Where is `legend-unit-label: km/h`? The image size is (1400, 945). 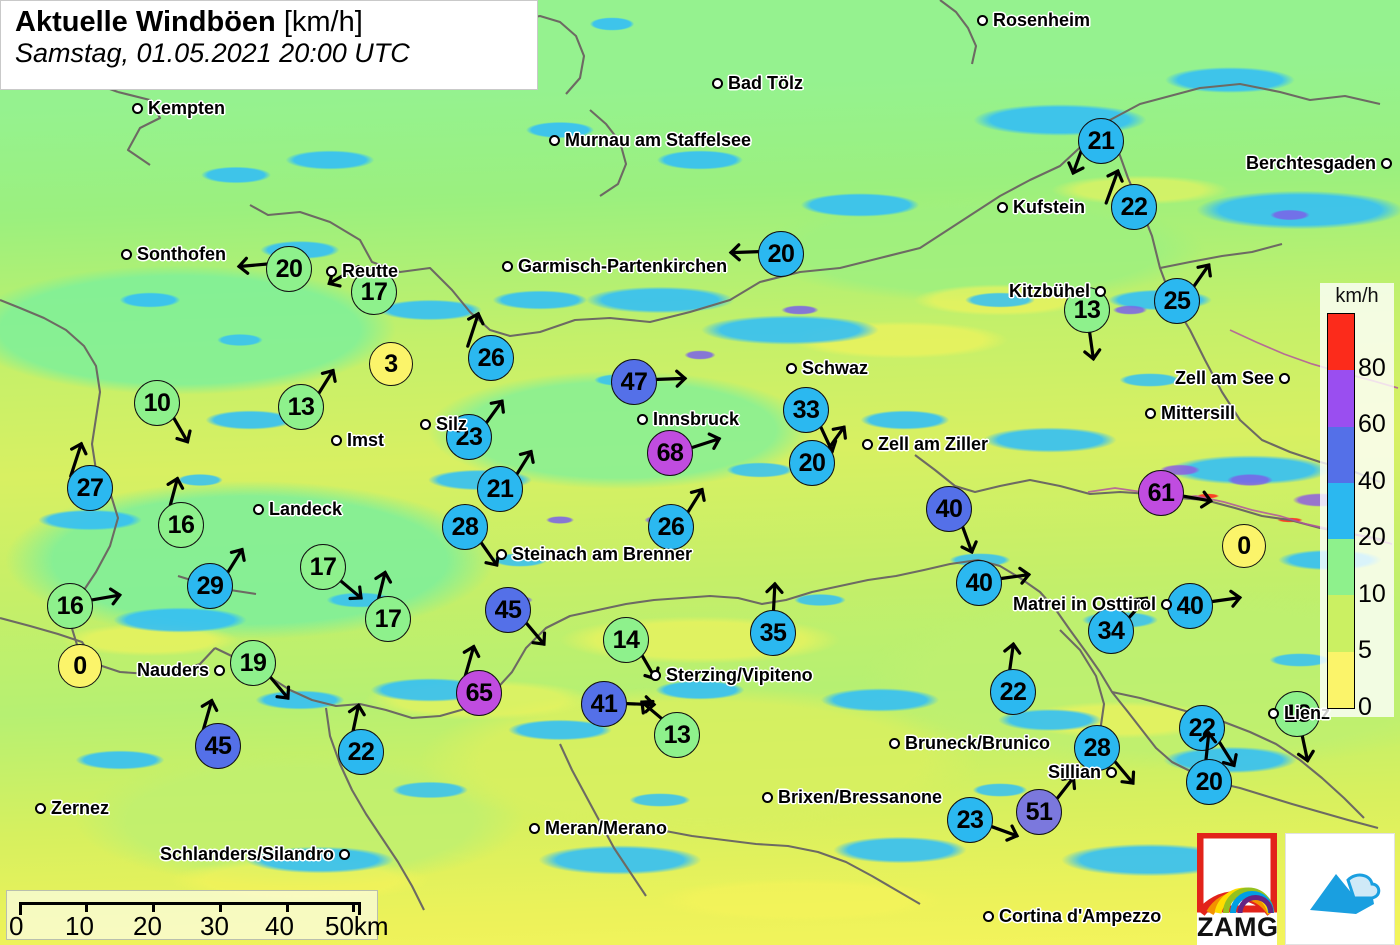 legend-unit-label: km/h is located at coordinates (1357, 296).